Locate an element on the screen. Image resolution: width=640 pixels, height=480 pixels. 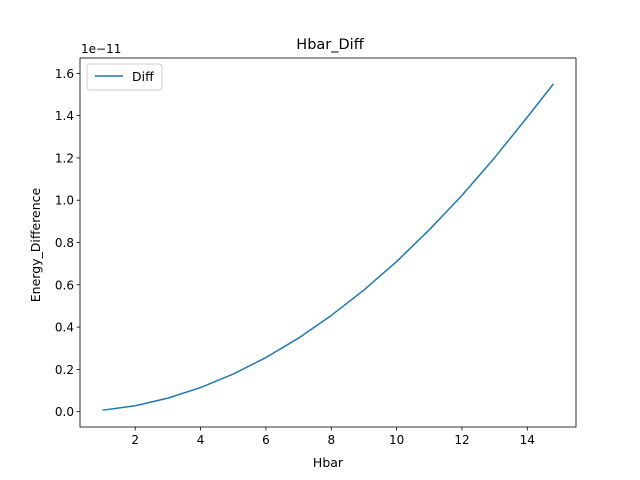
y-tick-label: 0.4 is located at coordinates (64, 328).